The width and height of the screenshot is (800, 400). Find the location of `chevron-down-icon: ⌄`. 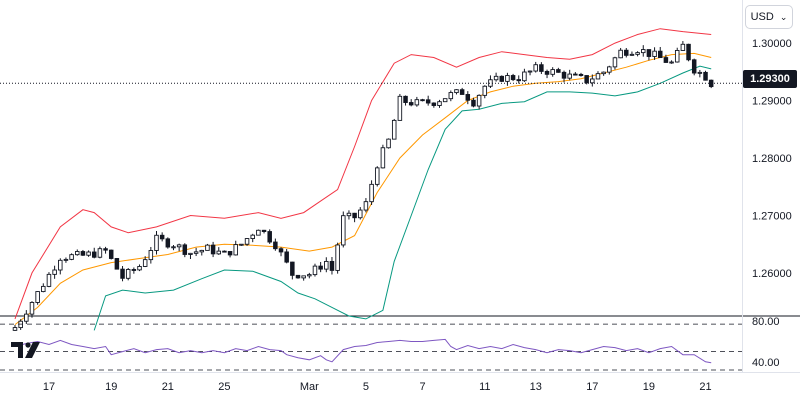

chevron-down-icon: ⌄ is located at coordinates (783, 16).